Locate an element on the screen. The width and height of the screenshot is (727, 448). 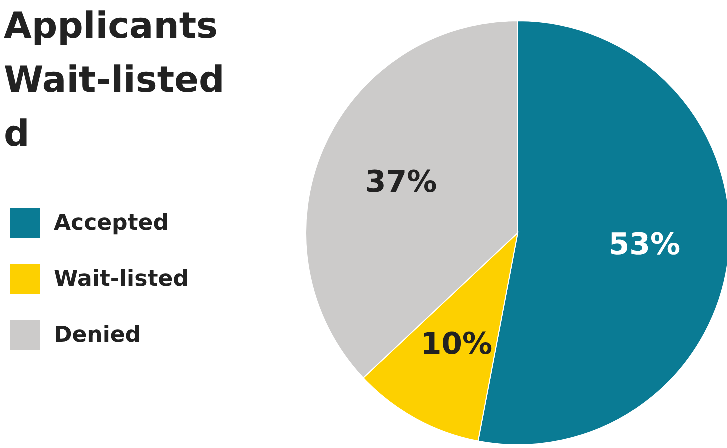
text: Applicants Wait-listed d is located at coordinates (114, 81).